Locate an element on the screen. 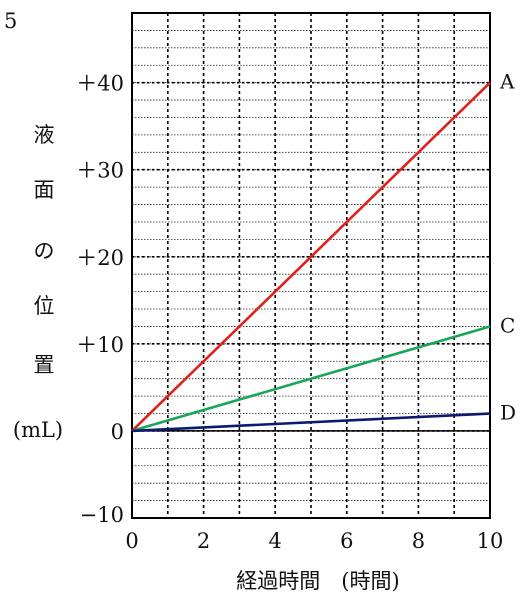 Image resolution: width=532 pixels, height=593 pixels. x-tick-label: 0 is located at coordinates (131, 541).